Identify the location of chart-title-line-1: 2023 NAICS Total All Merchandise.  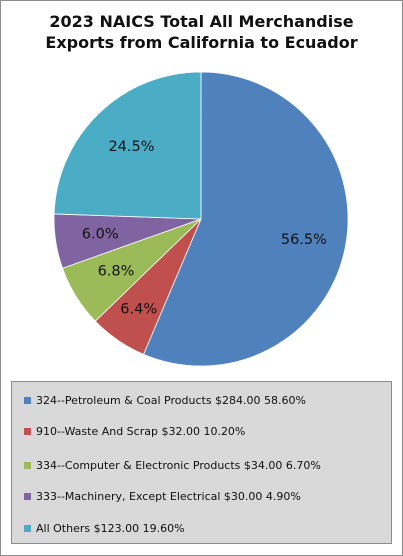
(201, 21).